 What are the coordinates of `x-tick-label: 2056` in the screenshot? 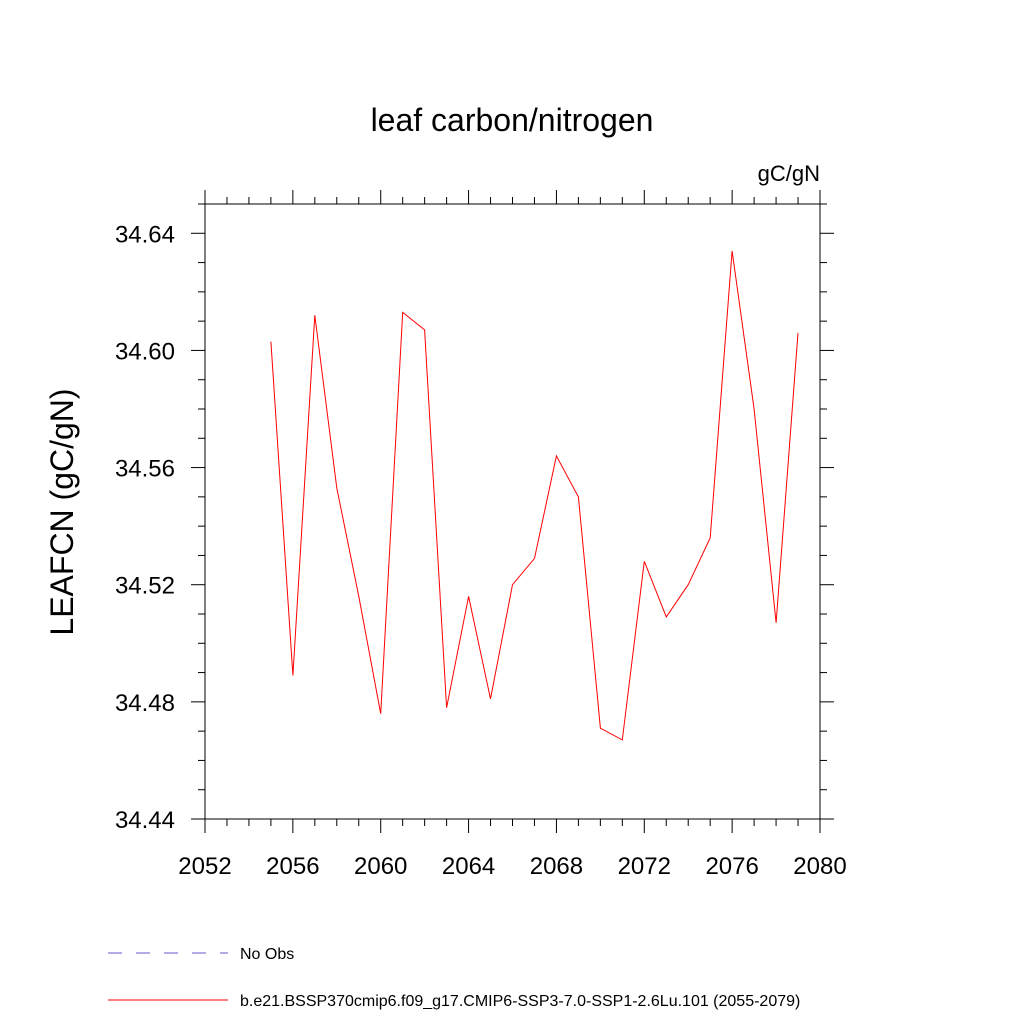 It's located at (292, 866).